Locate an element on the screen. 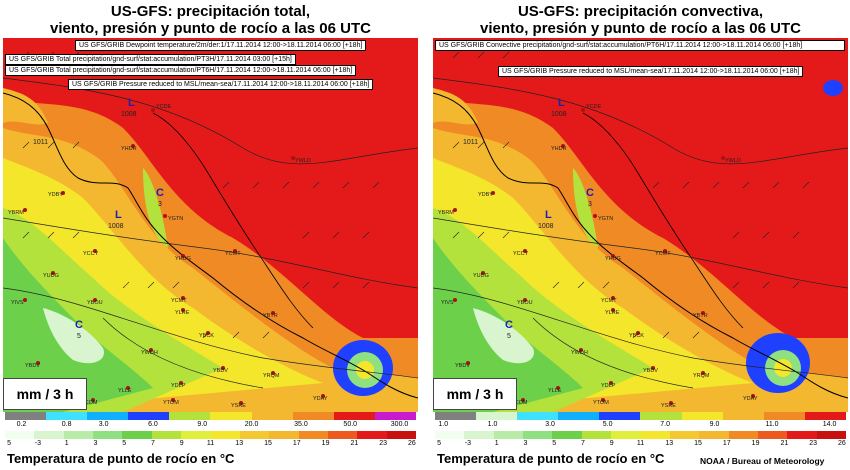  station-label: YHUG is located at coordinates (183, 259).